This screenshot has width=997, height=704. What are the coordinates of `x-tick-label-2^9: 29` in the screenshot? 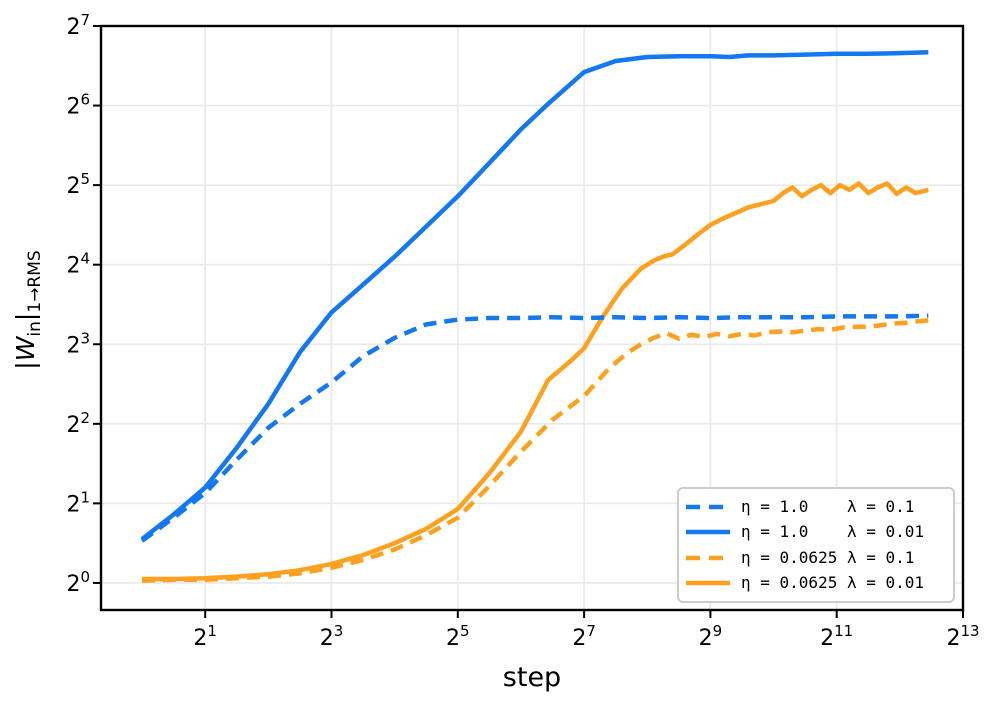 It's located at (711, 636).